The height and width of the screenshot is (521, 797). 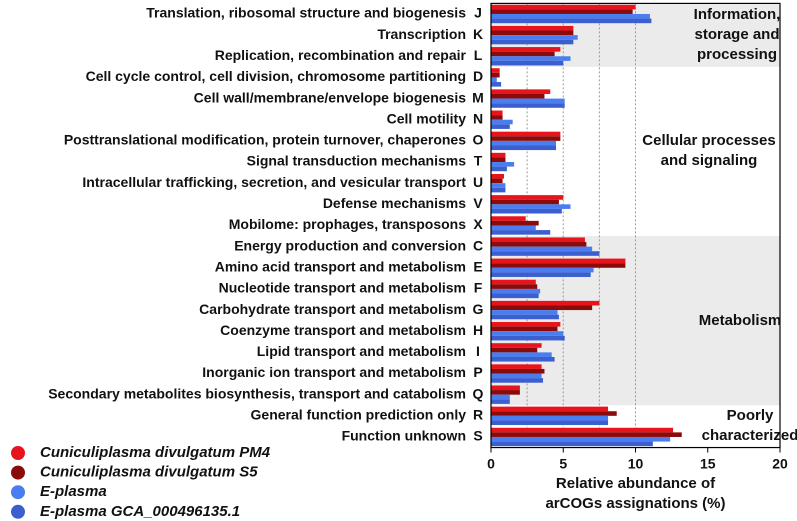 What do you see at coordinates (347, 224) in the screenshot?
I see `category-label: Mobilome: prophages, transposons` at bounding box center [347, 224].